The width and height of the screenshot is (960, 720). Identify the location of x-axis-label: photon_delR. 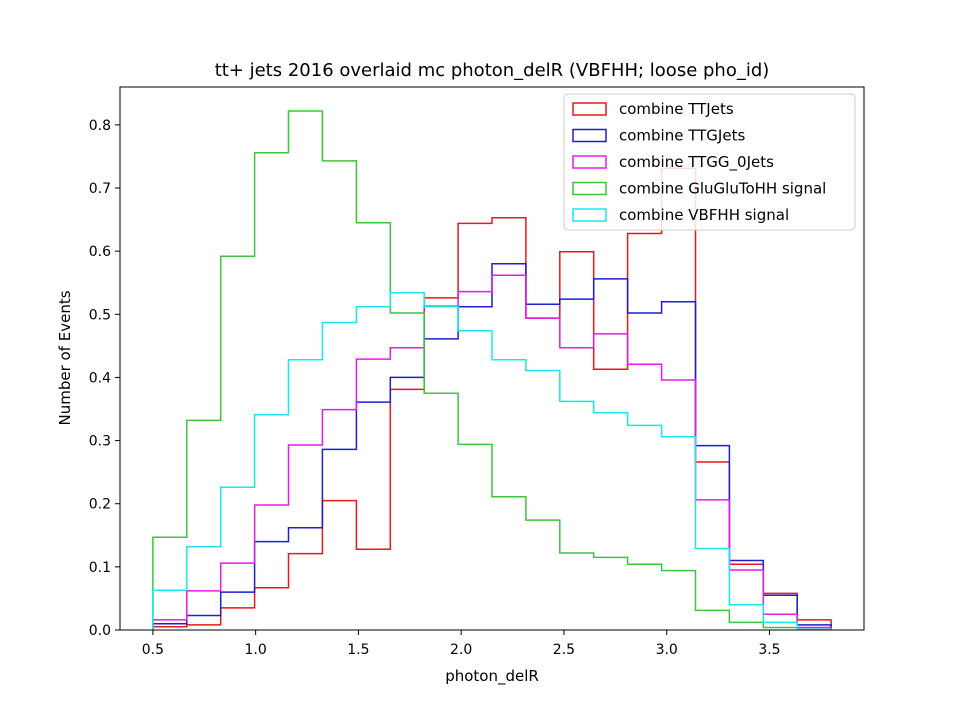
(492, 676).